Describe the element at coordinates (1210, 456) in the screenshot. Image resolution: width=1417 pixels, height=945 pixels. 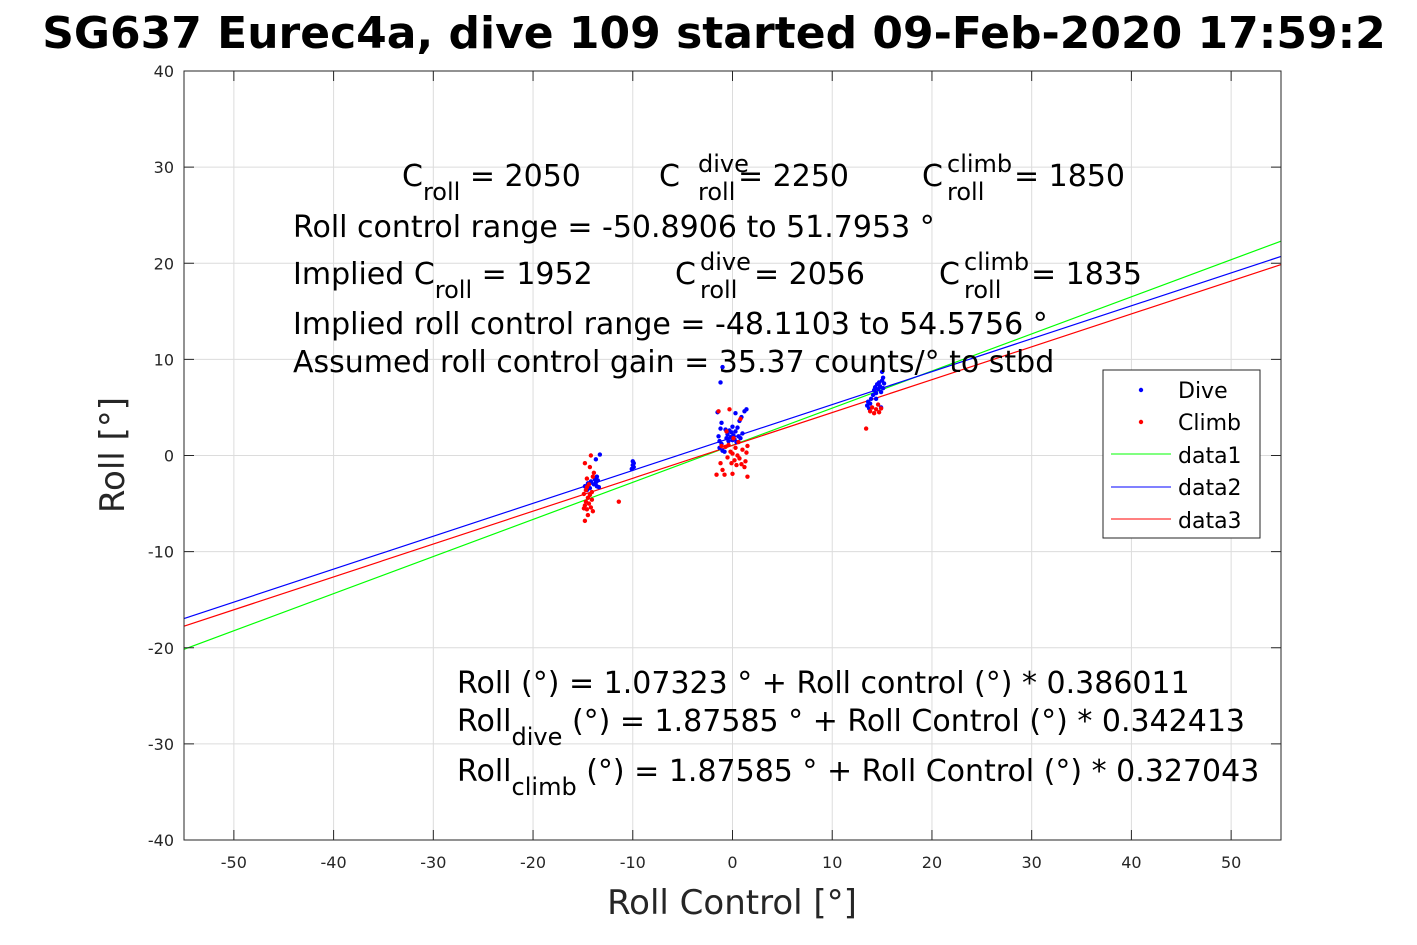
I see `legend-label-data1: data1` at that location.